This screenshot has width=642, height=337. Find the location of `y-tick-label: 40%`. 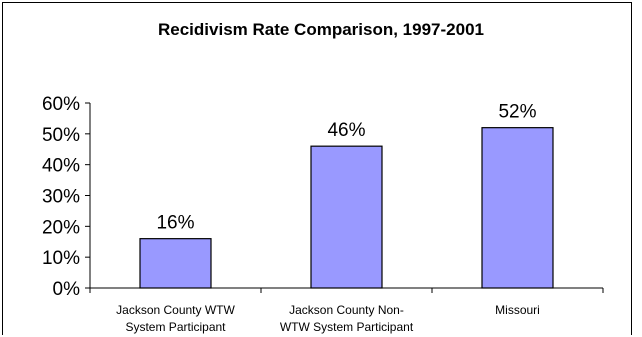

y-tick-label: 40% is located at coordinates (61, 166).